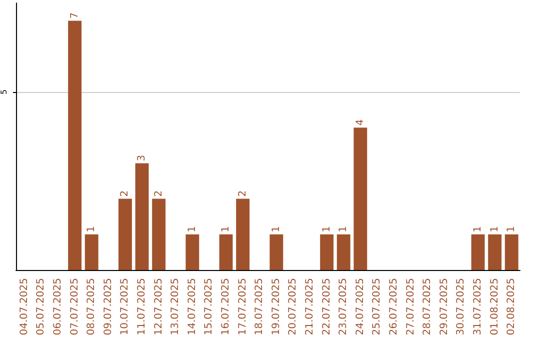  I want to click on x-tick-label: 30.07.2025, so click(461, 307).